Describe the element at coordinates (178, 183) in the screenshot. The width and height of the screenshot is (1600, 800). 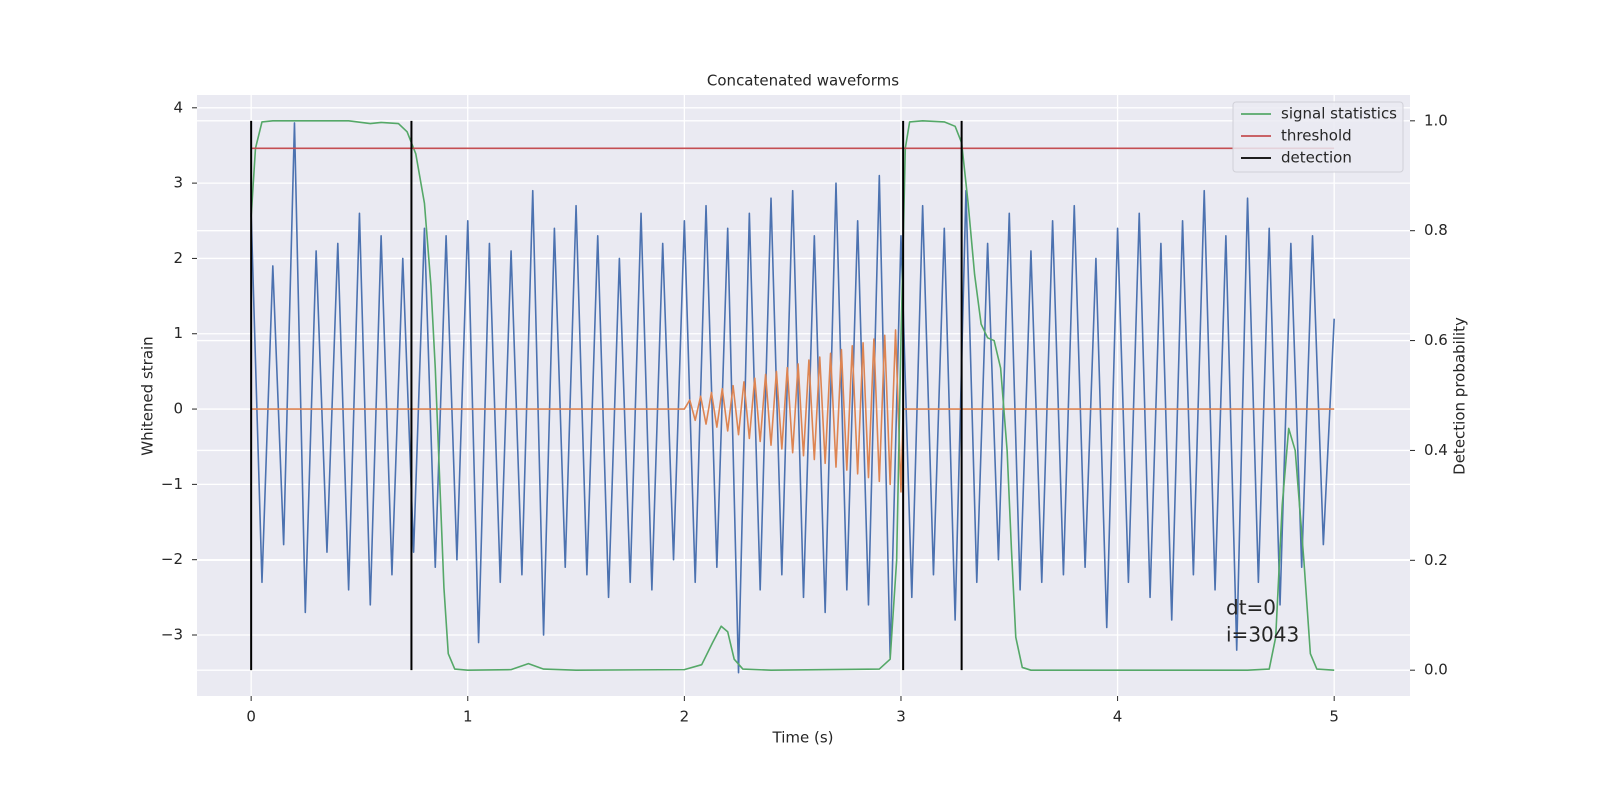
I see `y-tick-label: 3` at that location.